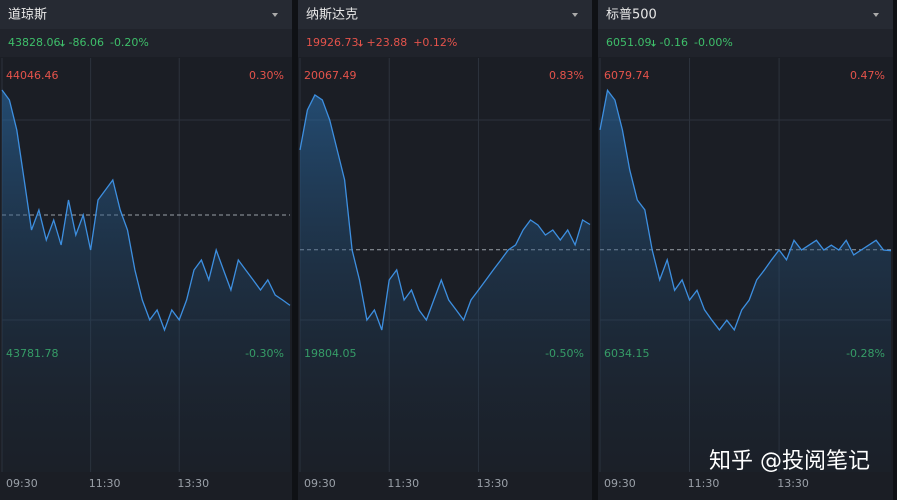 Image resolution: width=897 pixels, height=500 pixels. Describe the element at coordinates (266, 75) in the screenshot. I see `y2-tick-label: 0.30%` at that location.